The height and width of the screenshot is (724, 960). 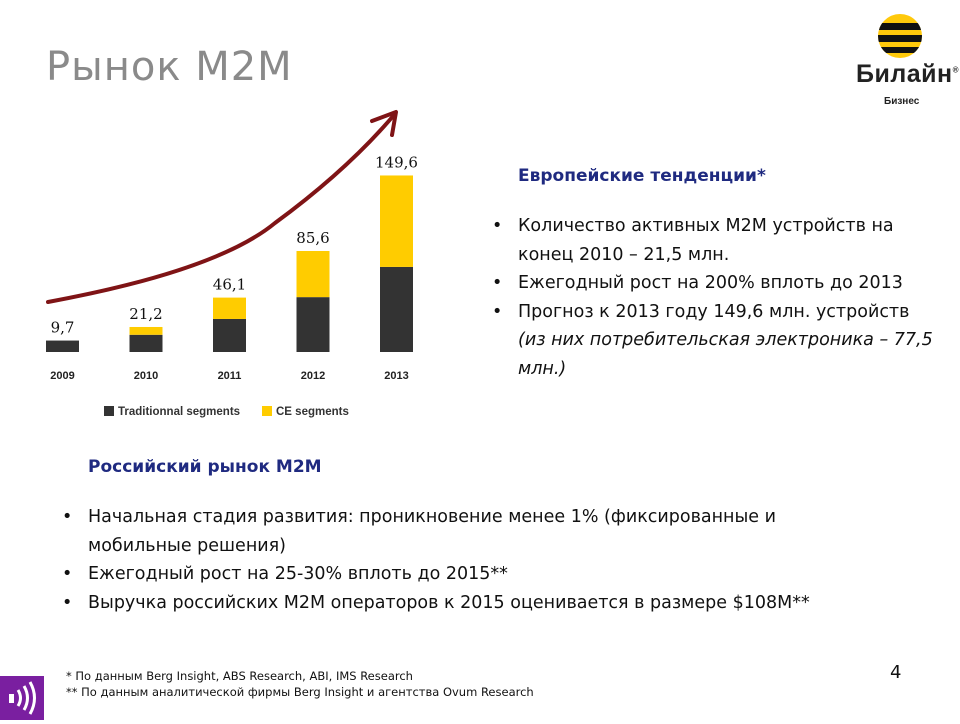 I want to click on data-label-2012: 85,6, so click(x=312, y=238).